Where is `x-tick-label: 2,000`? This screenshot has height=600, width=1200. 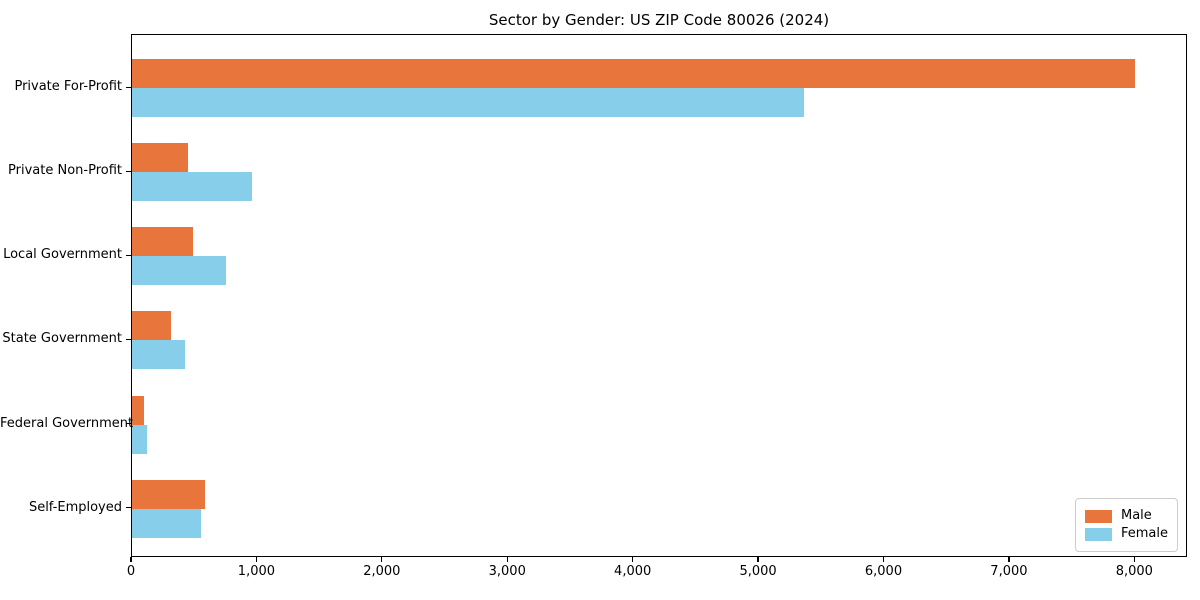 x-tick-label: 2,000 is located at coordinates (382, 571).